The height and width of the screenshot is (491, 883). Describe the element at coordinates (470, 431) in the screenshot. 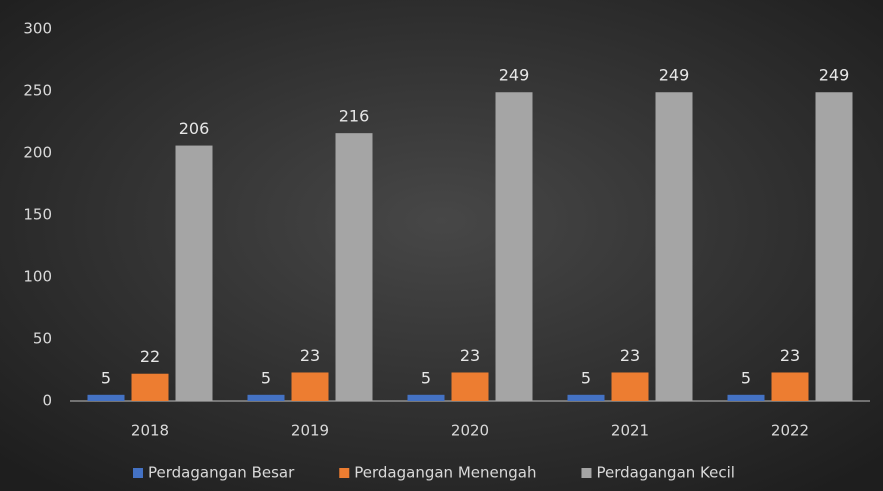

I see `x-tick-label: 2020` at that location.